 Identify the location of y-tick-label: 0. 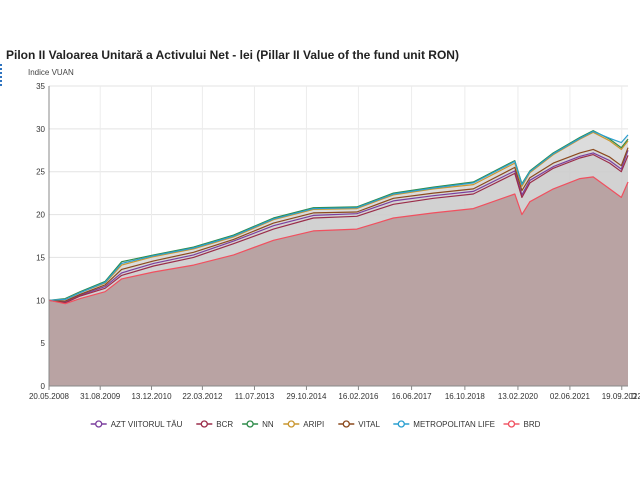
(43, 386).